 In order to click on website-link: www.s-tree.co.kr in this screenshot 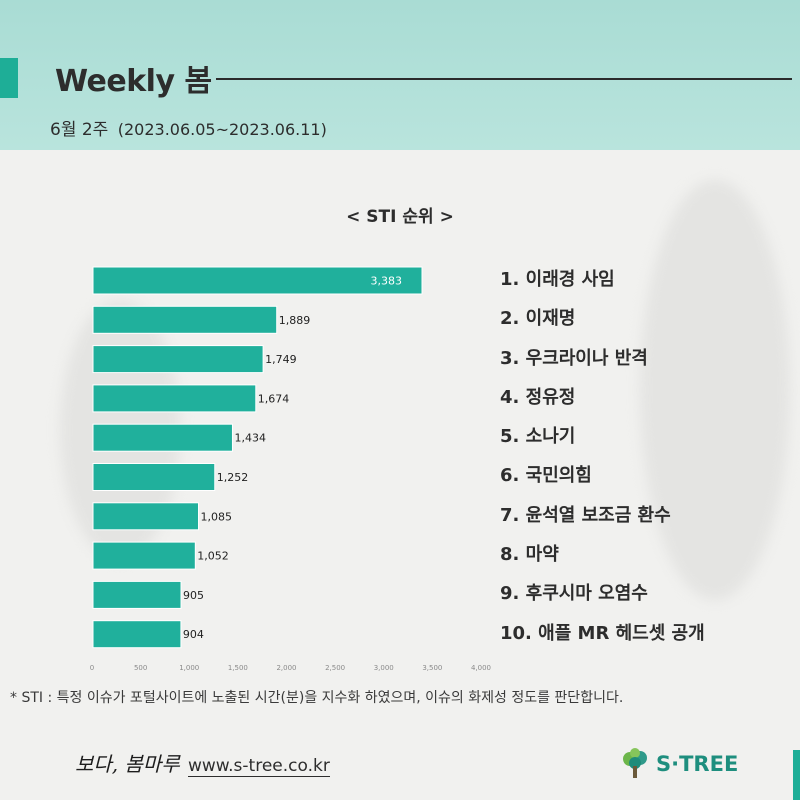, I will do `click(259, 766)`.